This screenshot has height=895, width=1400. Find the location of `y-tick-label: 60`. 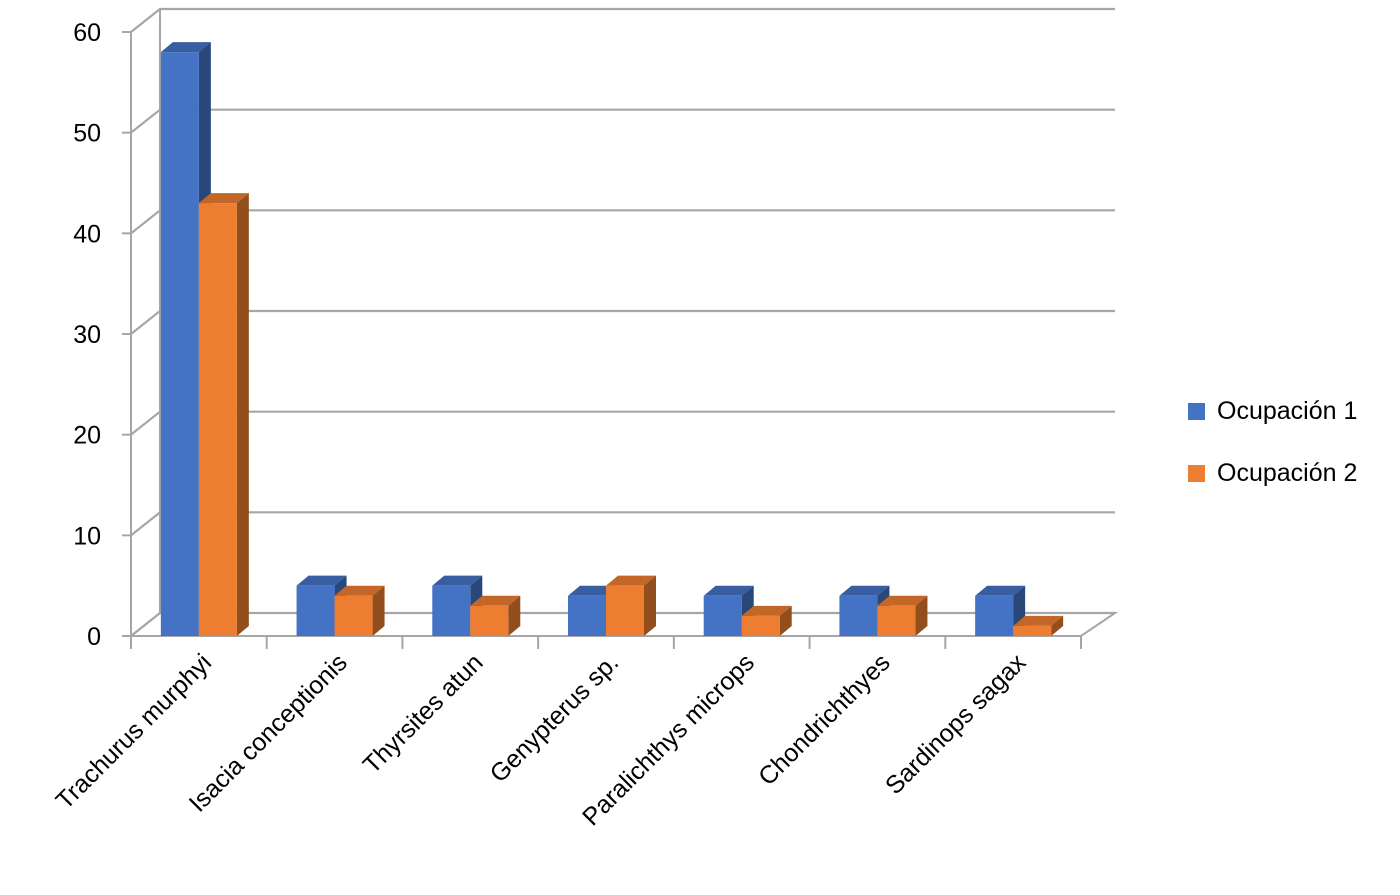

y-tick-label: 60 is located at coordinates (87, 33).